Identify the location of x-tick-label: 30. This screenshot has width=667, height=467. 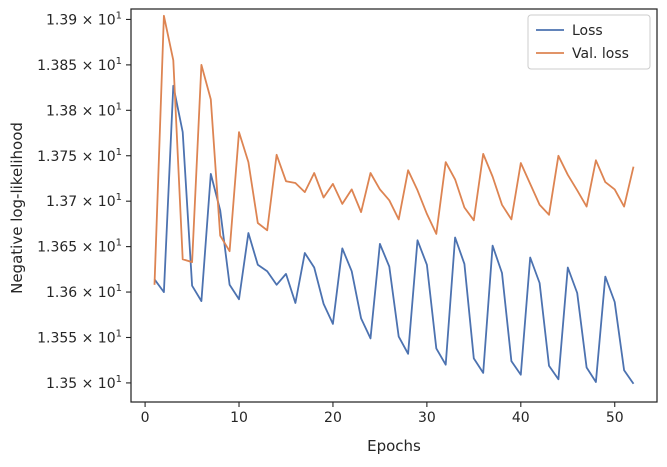
(427, 418).